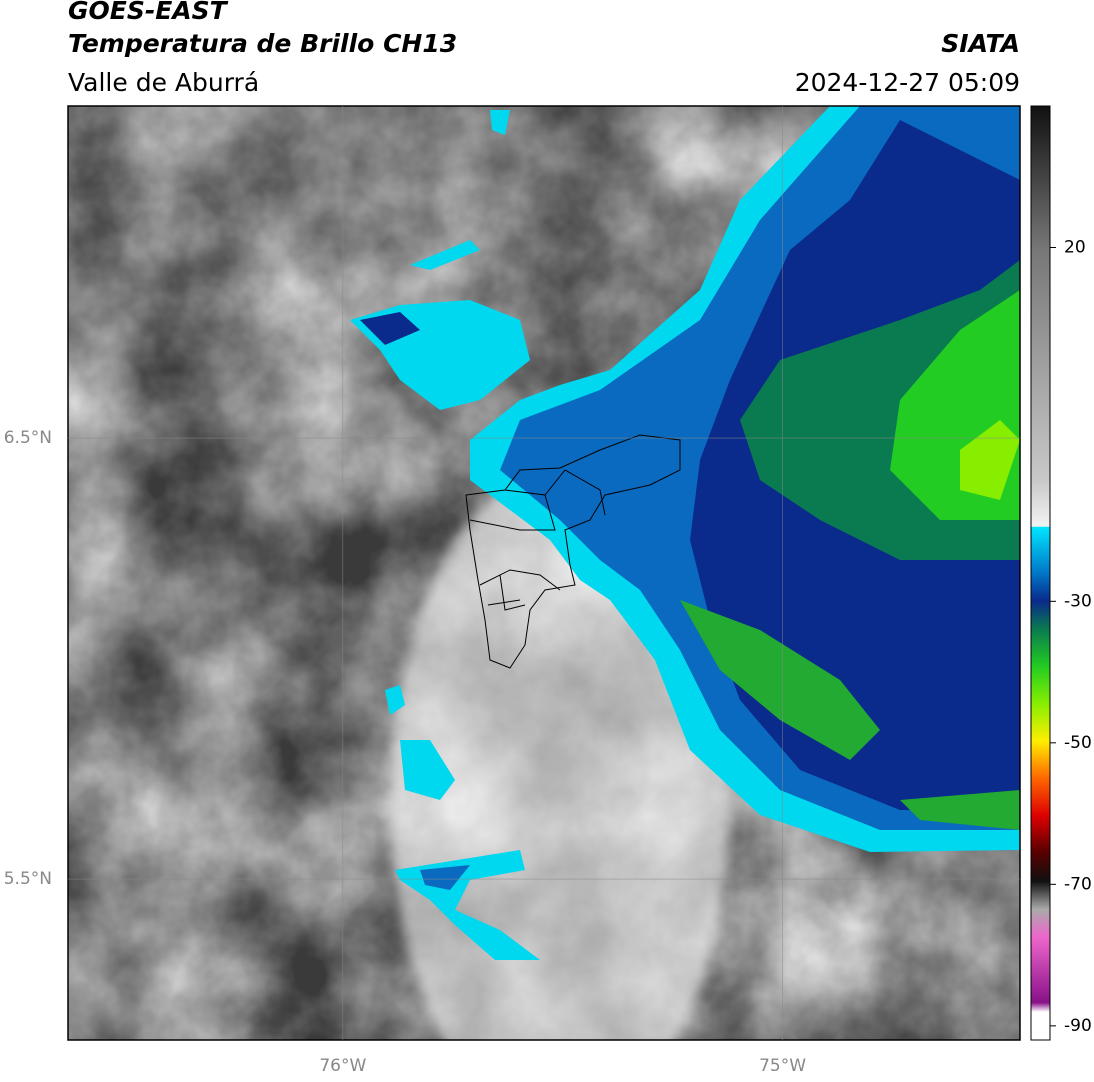 This screenshot has height=1082, width=1094. I want to click on colorbar-tick-label: 20, so click(1075, 248).